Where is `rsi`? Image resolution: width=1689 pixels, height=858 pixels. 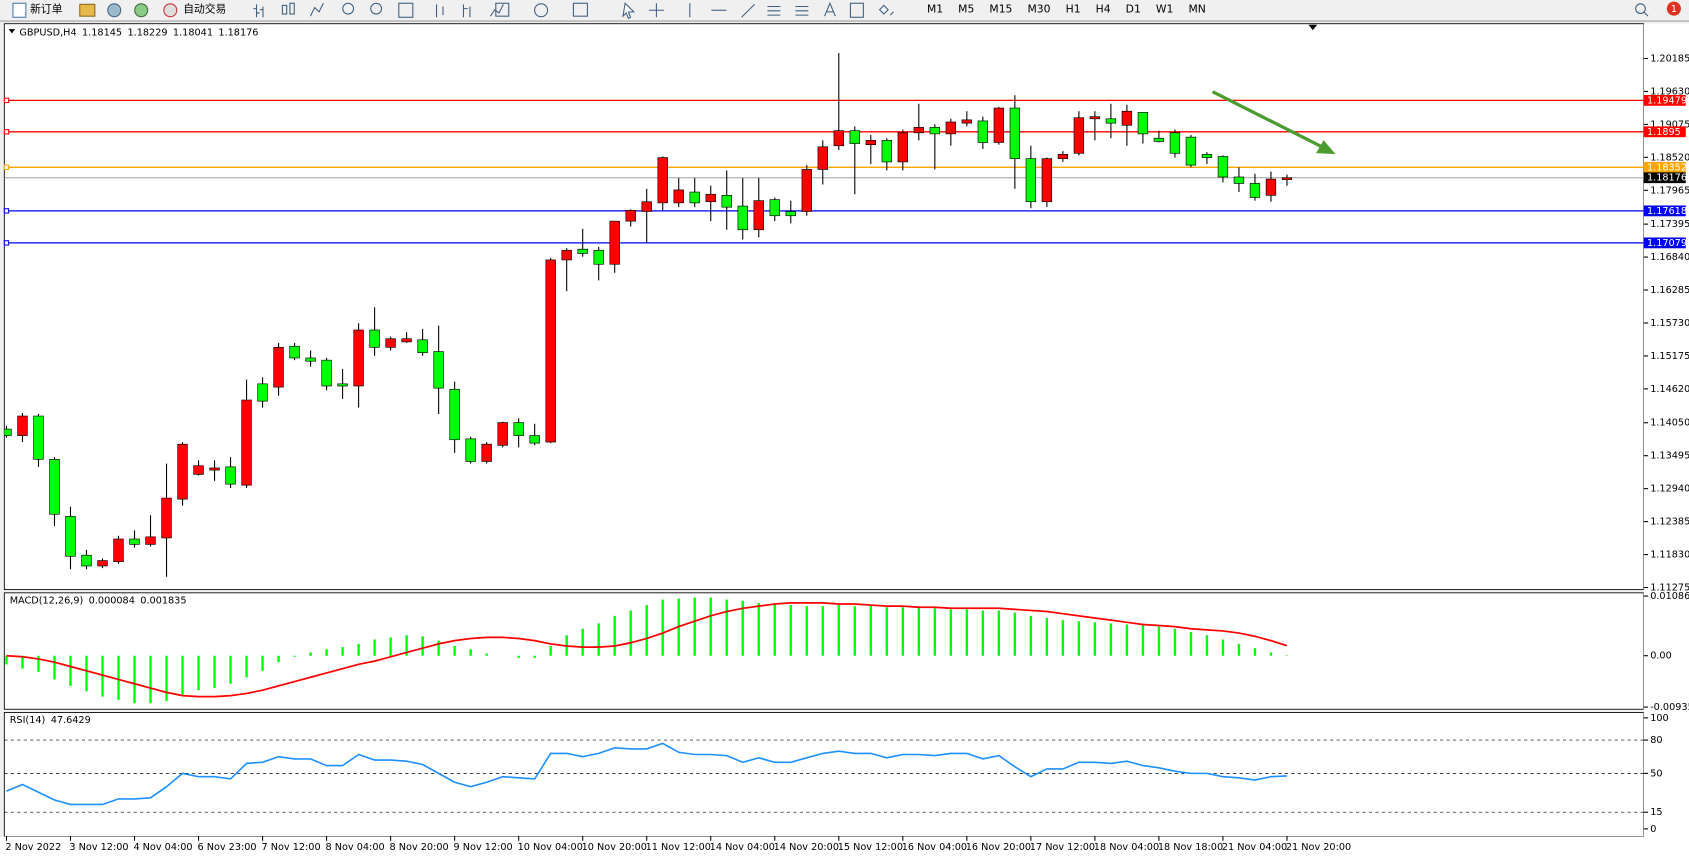 rsi is located at coordinates (646, 774).